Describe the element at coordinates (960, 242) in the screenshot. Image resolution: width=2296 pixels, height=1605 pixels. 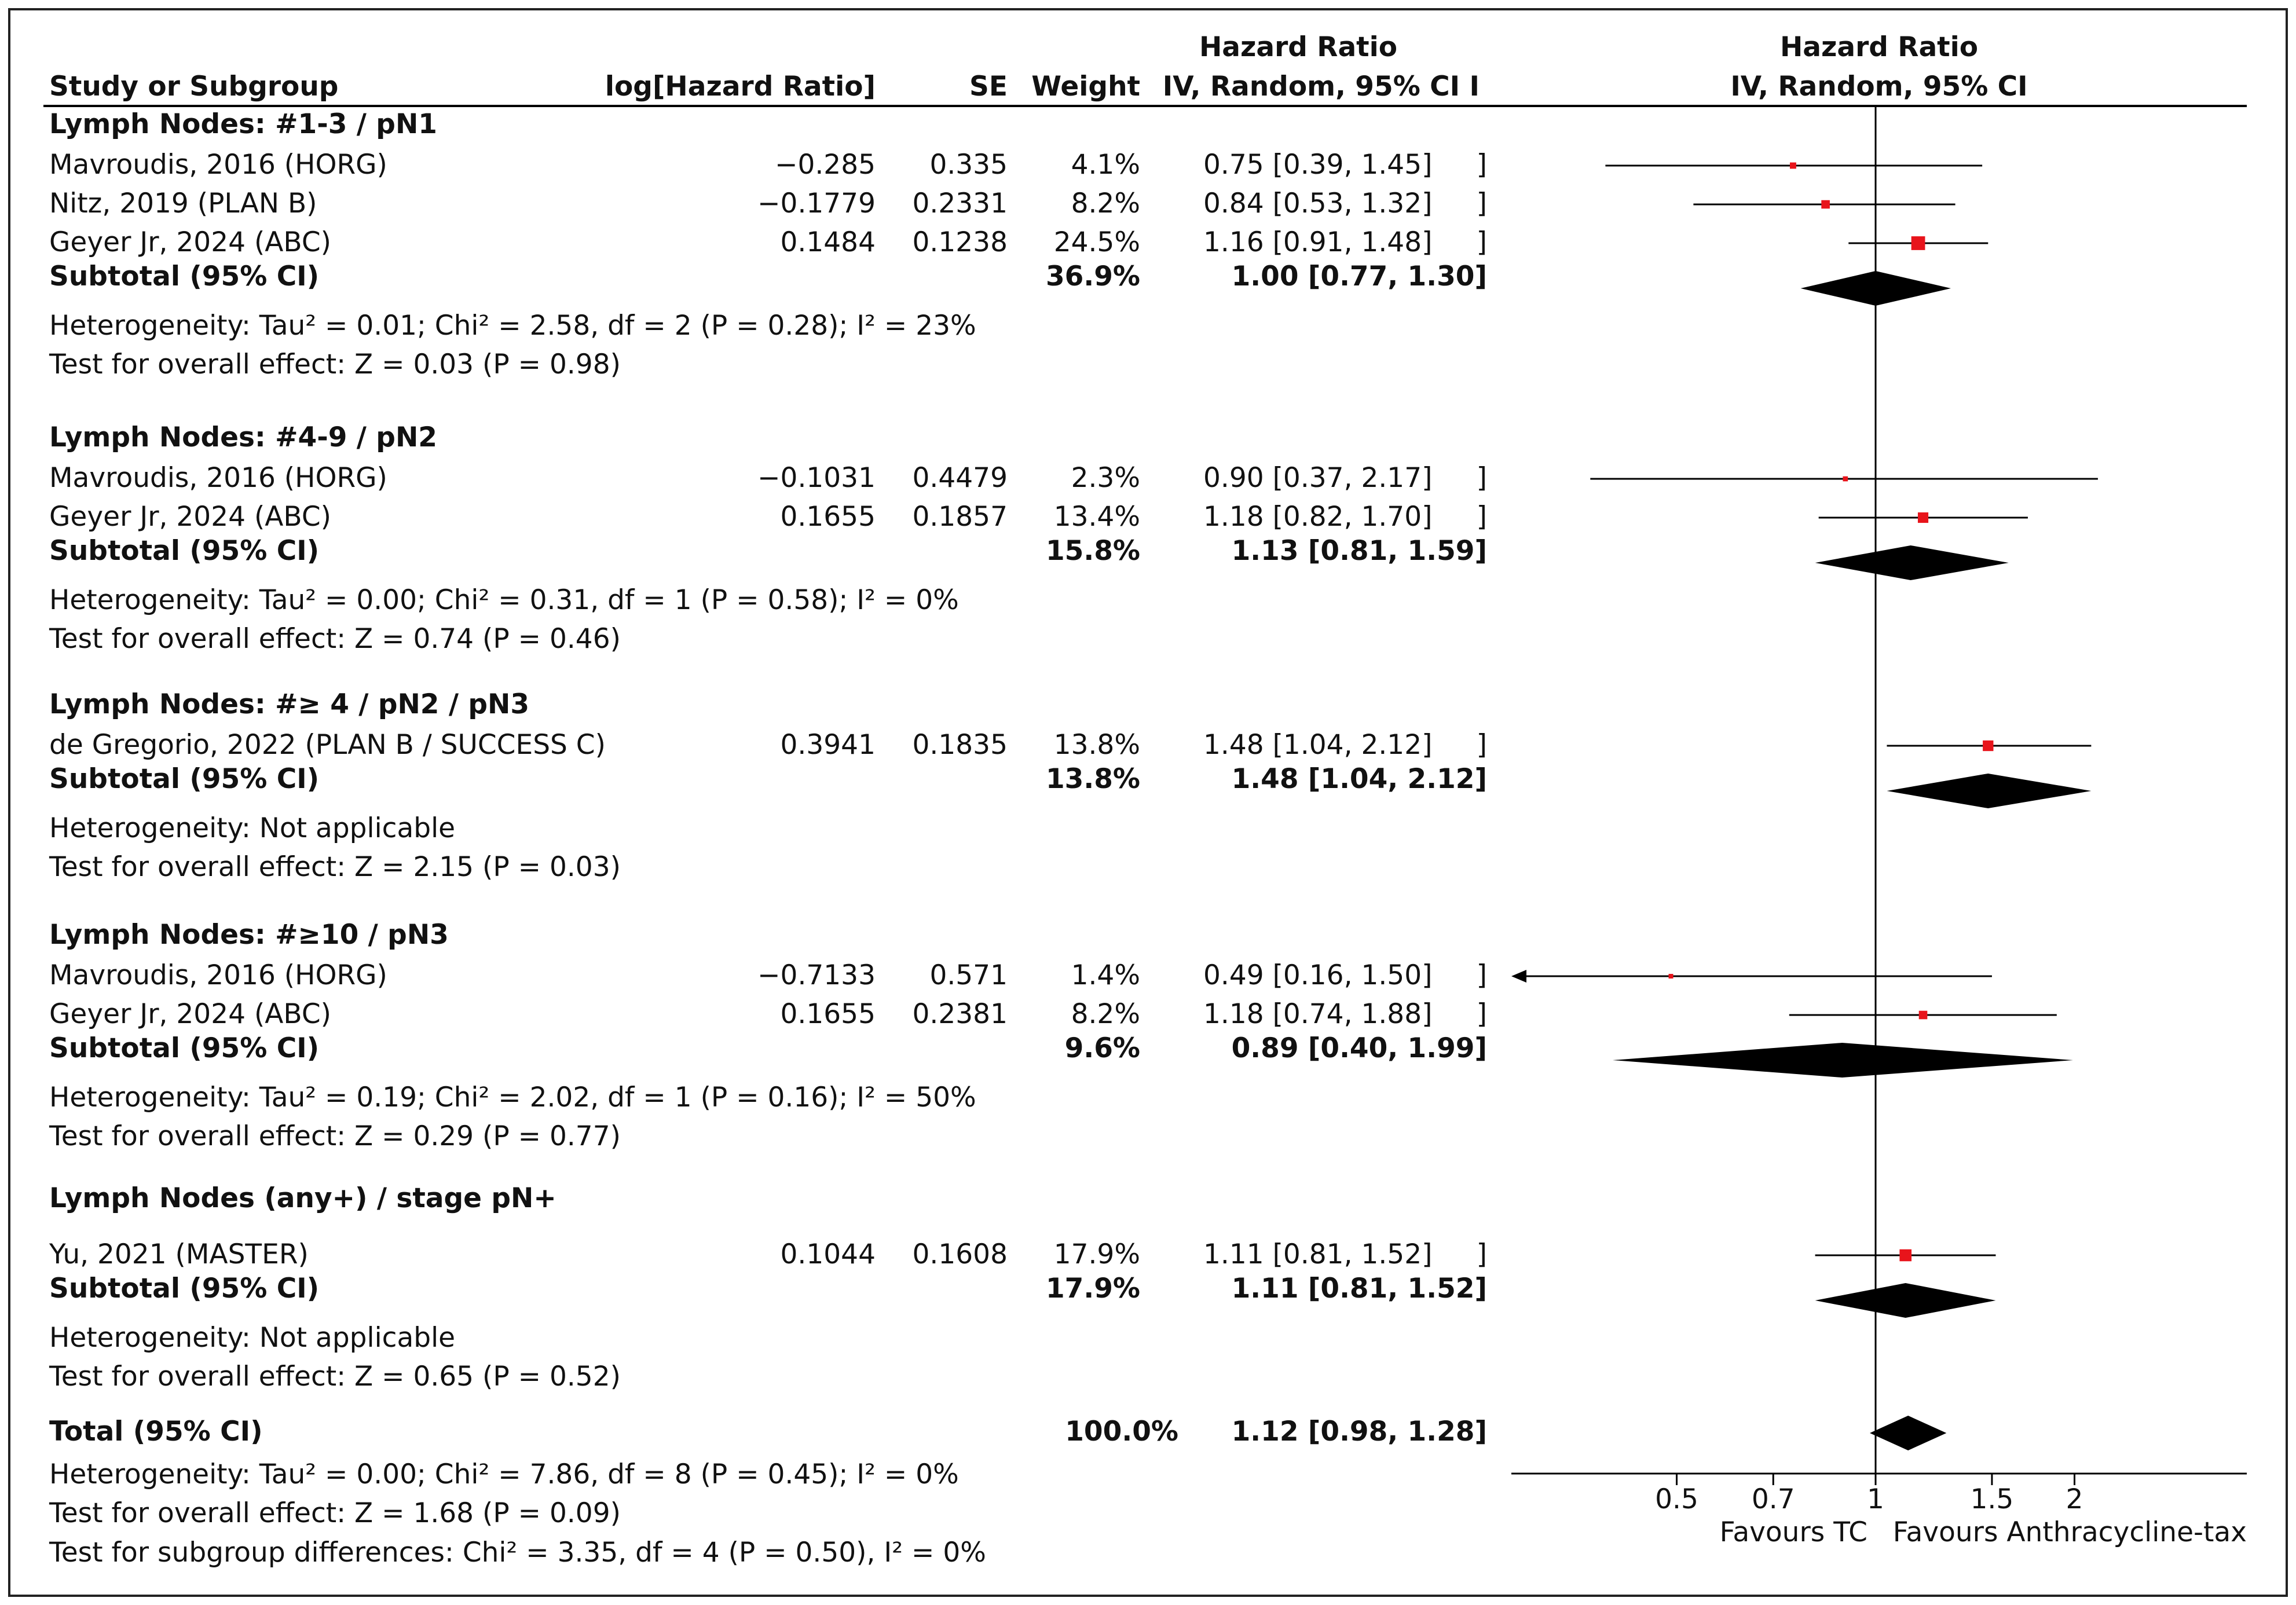
I see `se-value: 0.1238` at that location.